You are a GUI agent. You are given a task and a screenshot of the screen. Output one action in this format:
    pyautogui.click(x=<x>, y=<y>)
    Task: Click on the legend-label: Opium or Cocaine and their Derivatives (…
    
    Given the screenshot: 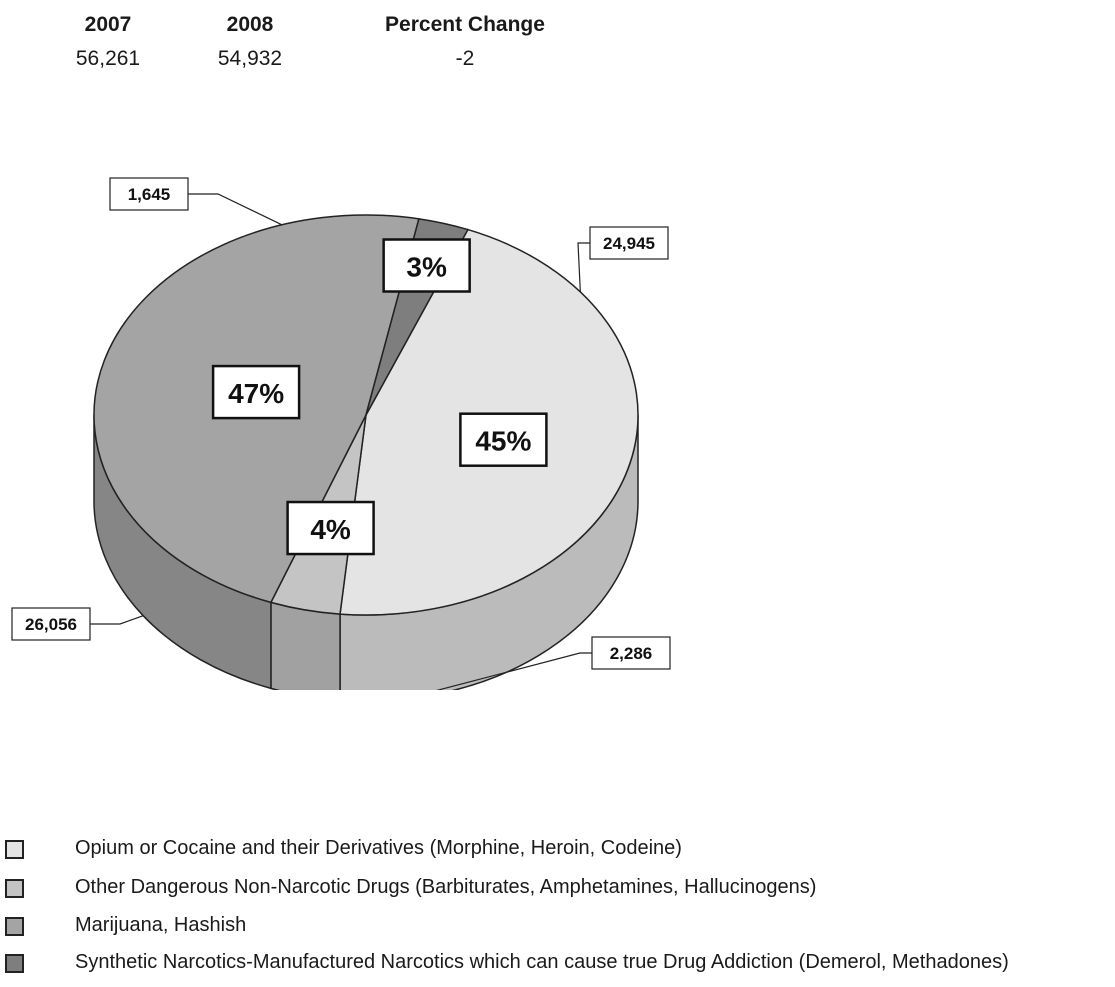 What is the action you would take?
    pyautogui.click(x=378, y=848)
    